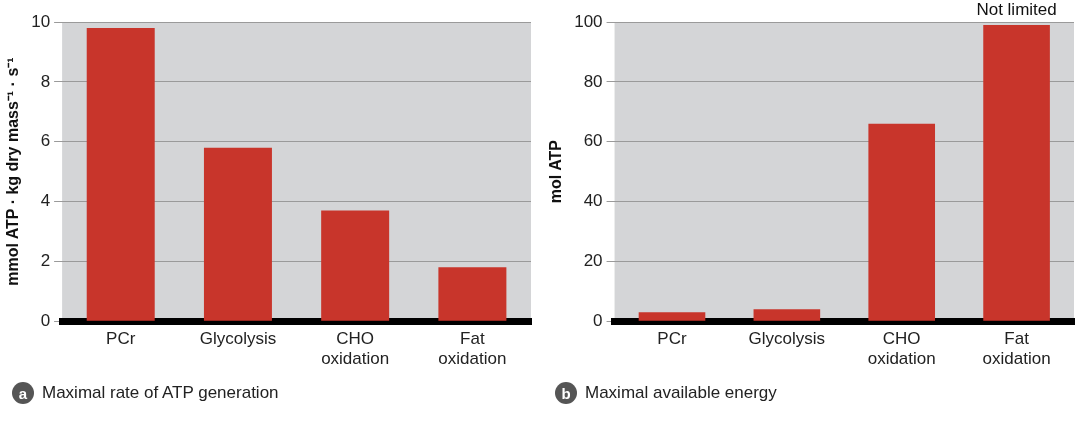  Describe the element at coordinates (593, 141) in the screenshot. I see `y-tick-label: 60` at that location.